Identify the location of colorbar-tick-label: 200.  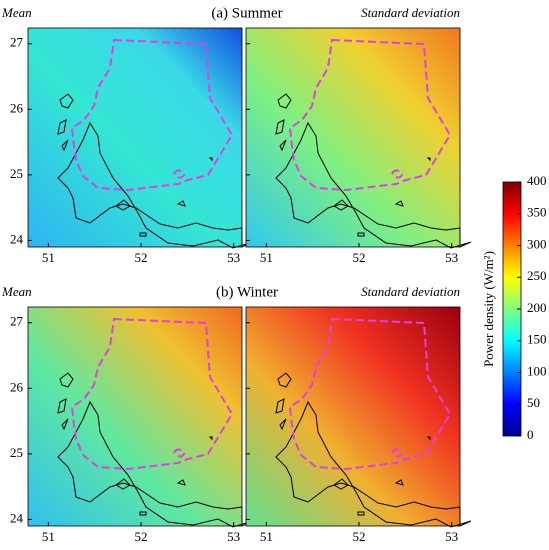
(537, 307).